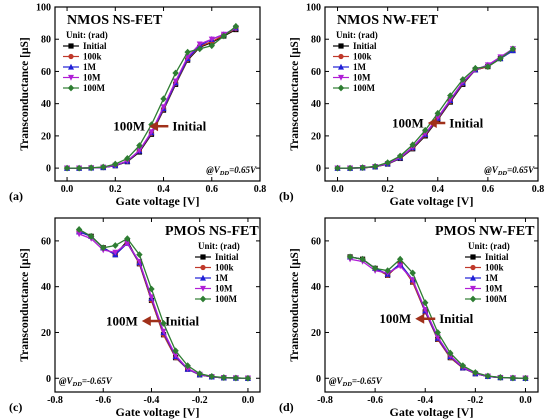 Image resolution: width=550 pixels, height=420 pixels. I want to click on chart-title: NMOS NW-FET, so click(388, 20).